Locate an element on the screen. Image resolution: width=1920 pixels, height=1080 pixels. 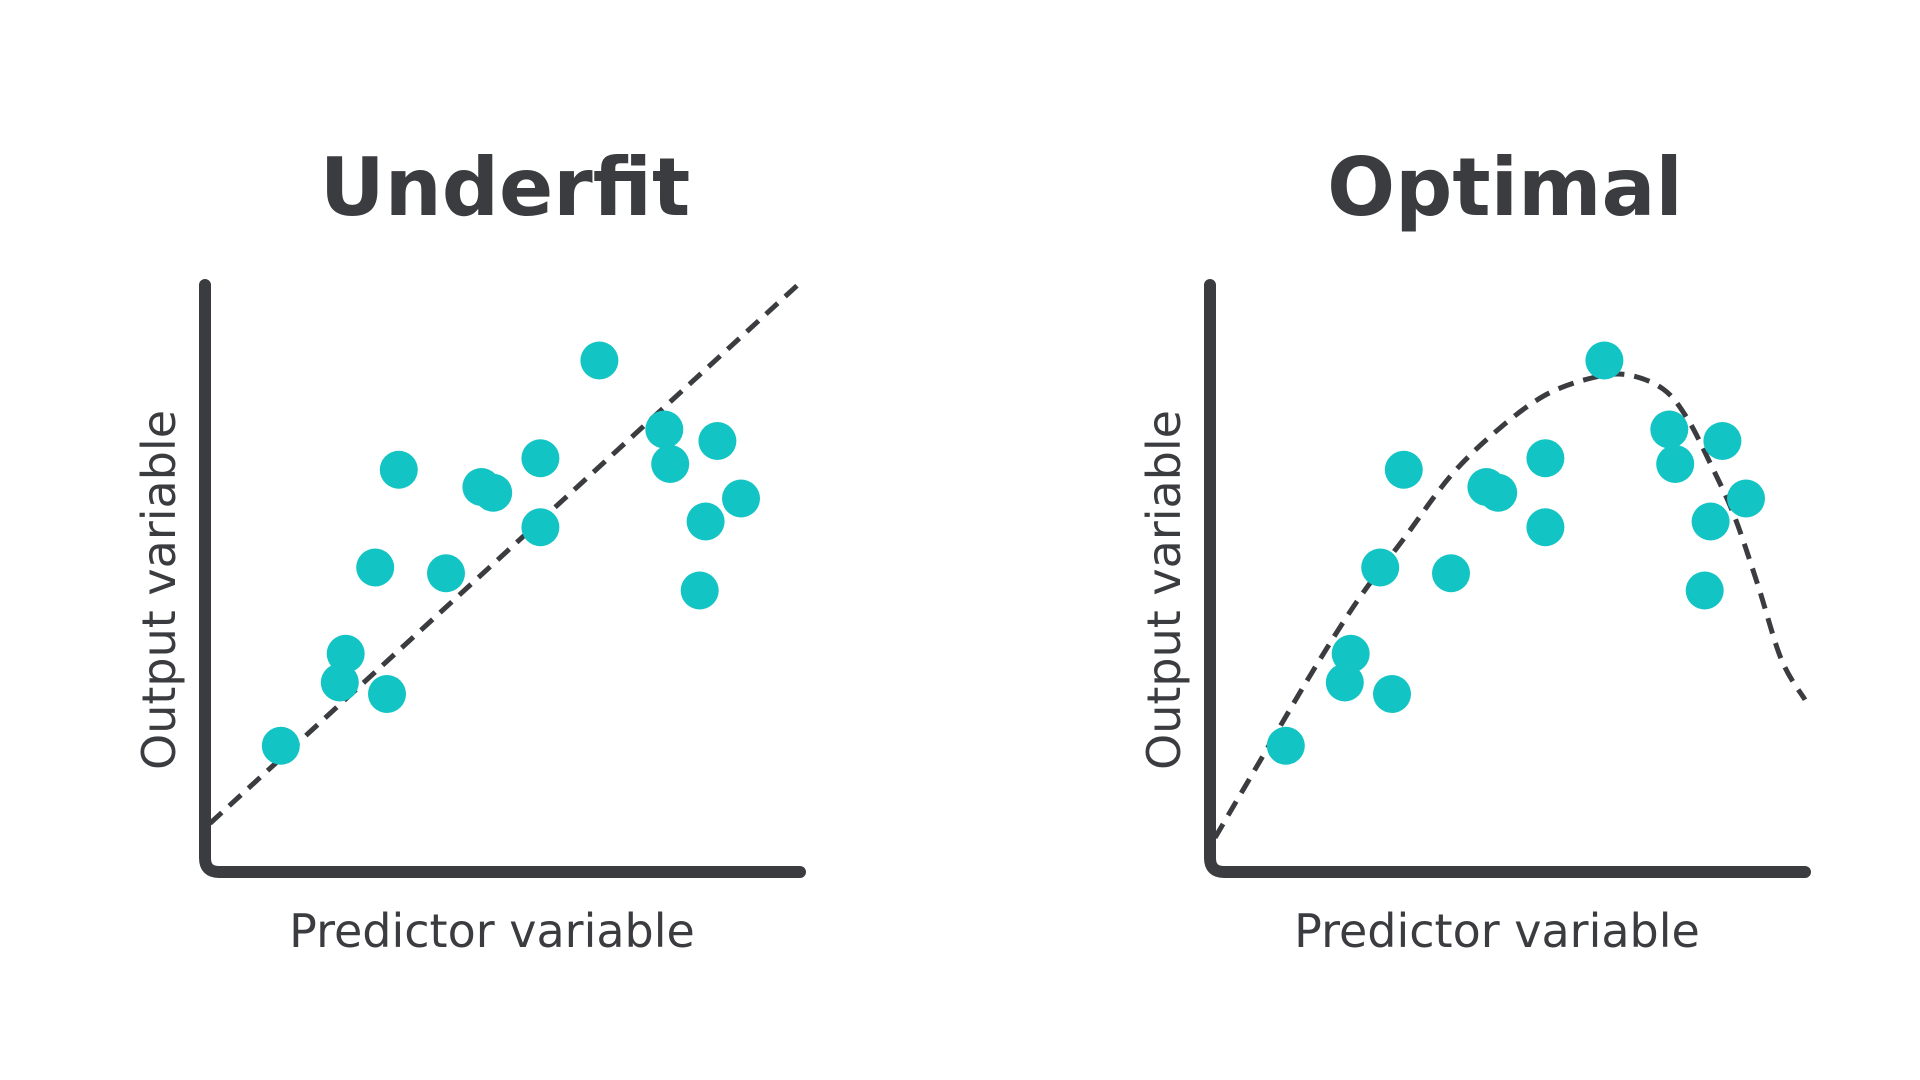
optimal-x-axis-label: Predictor variable is located at coordinates (1497, 931).